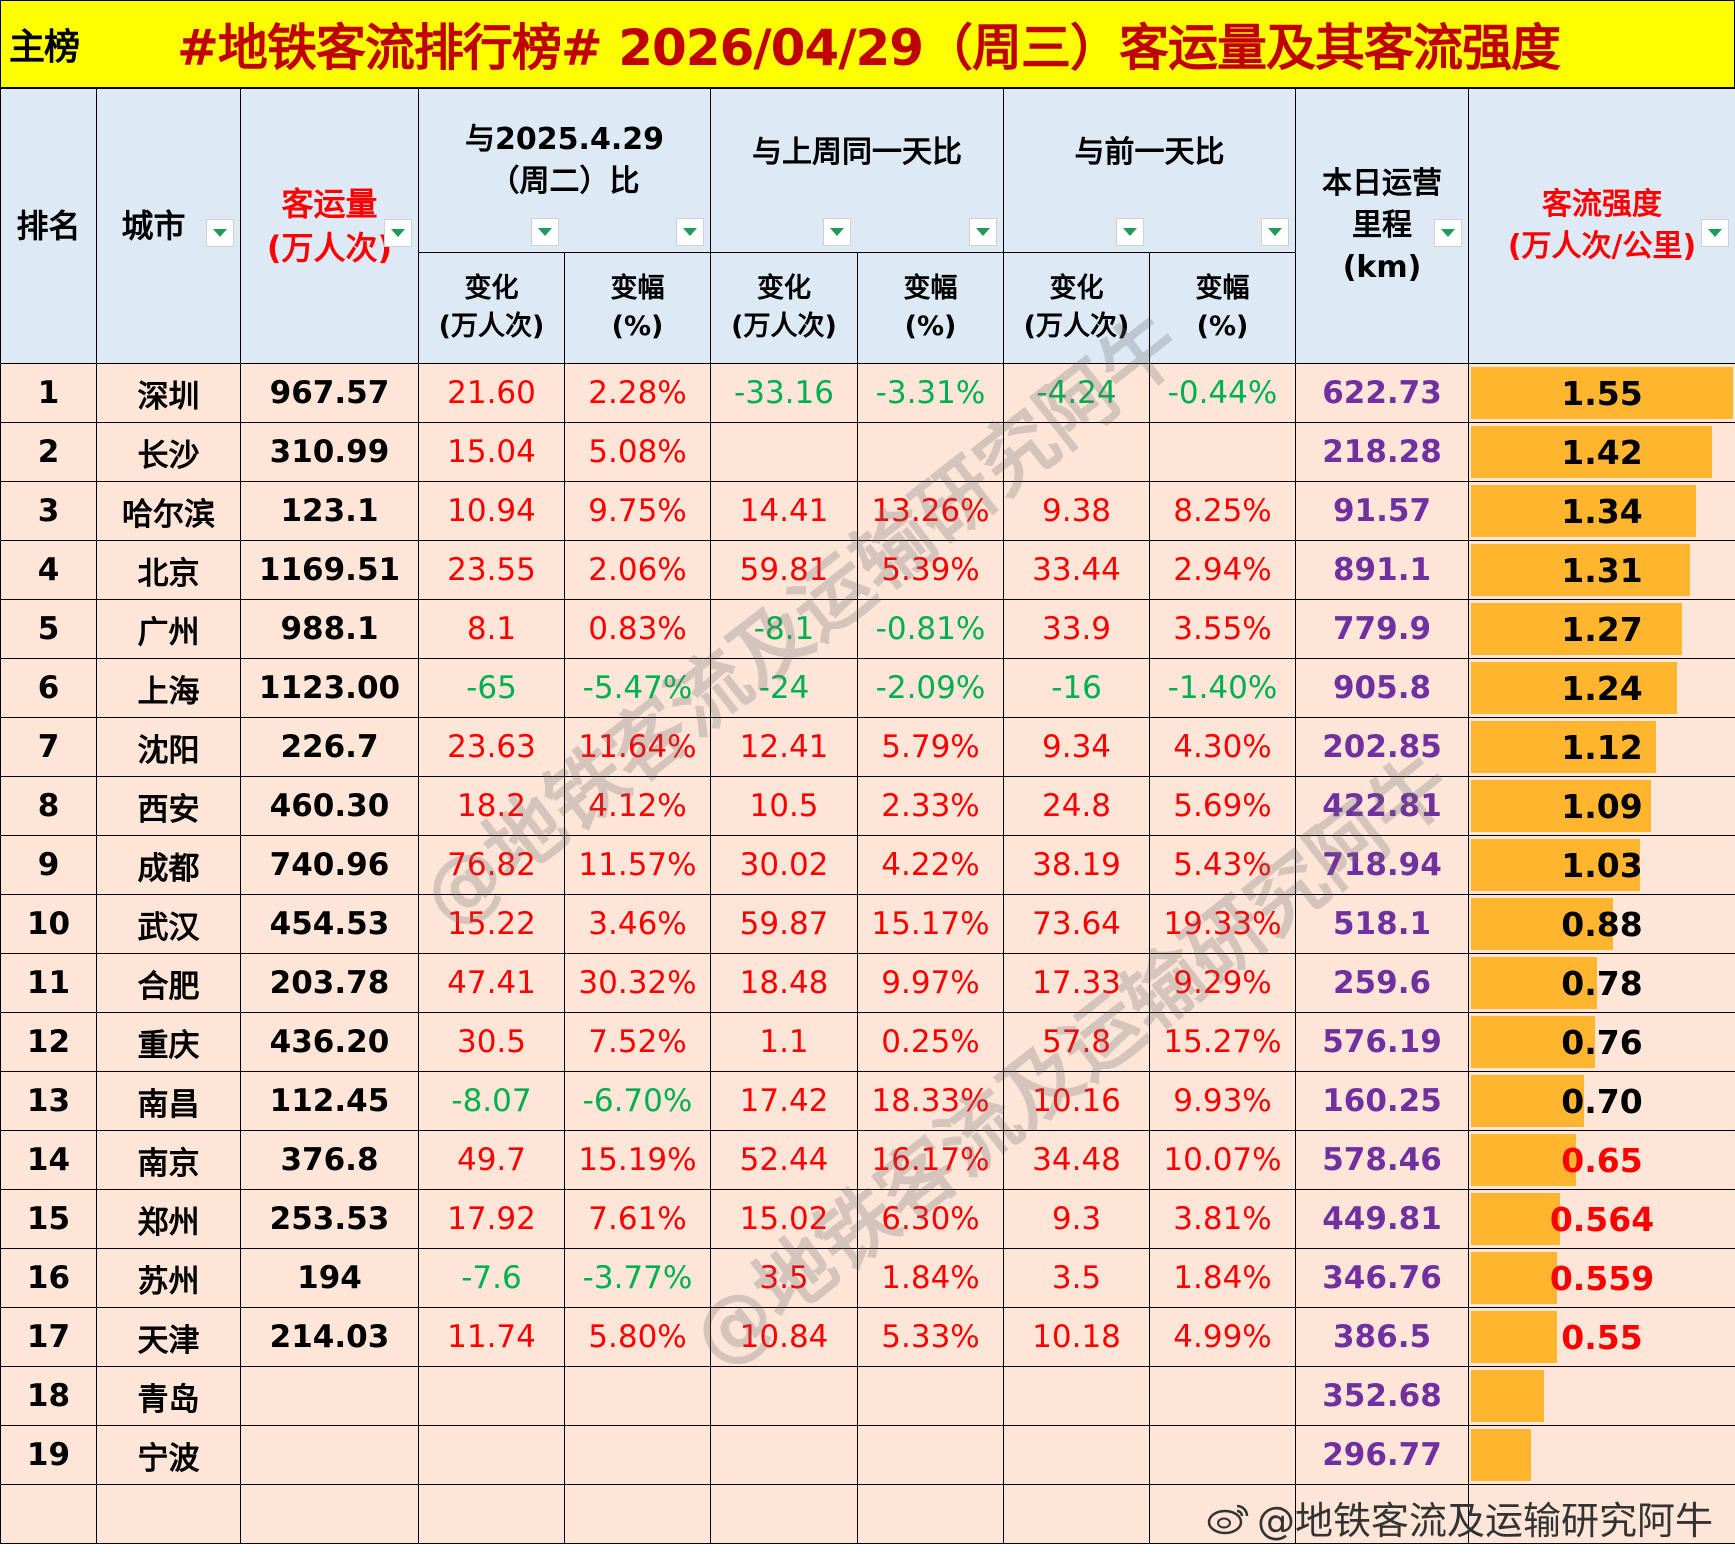 Image resolution: width=1735 pixels, height=1565 pixels. What do you see at coordinates (784, 1278) in the screenshot?
I see `cell-lw-chg: 3.5` at bounding box center [784, 1278].